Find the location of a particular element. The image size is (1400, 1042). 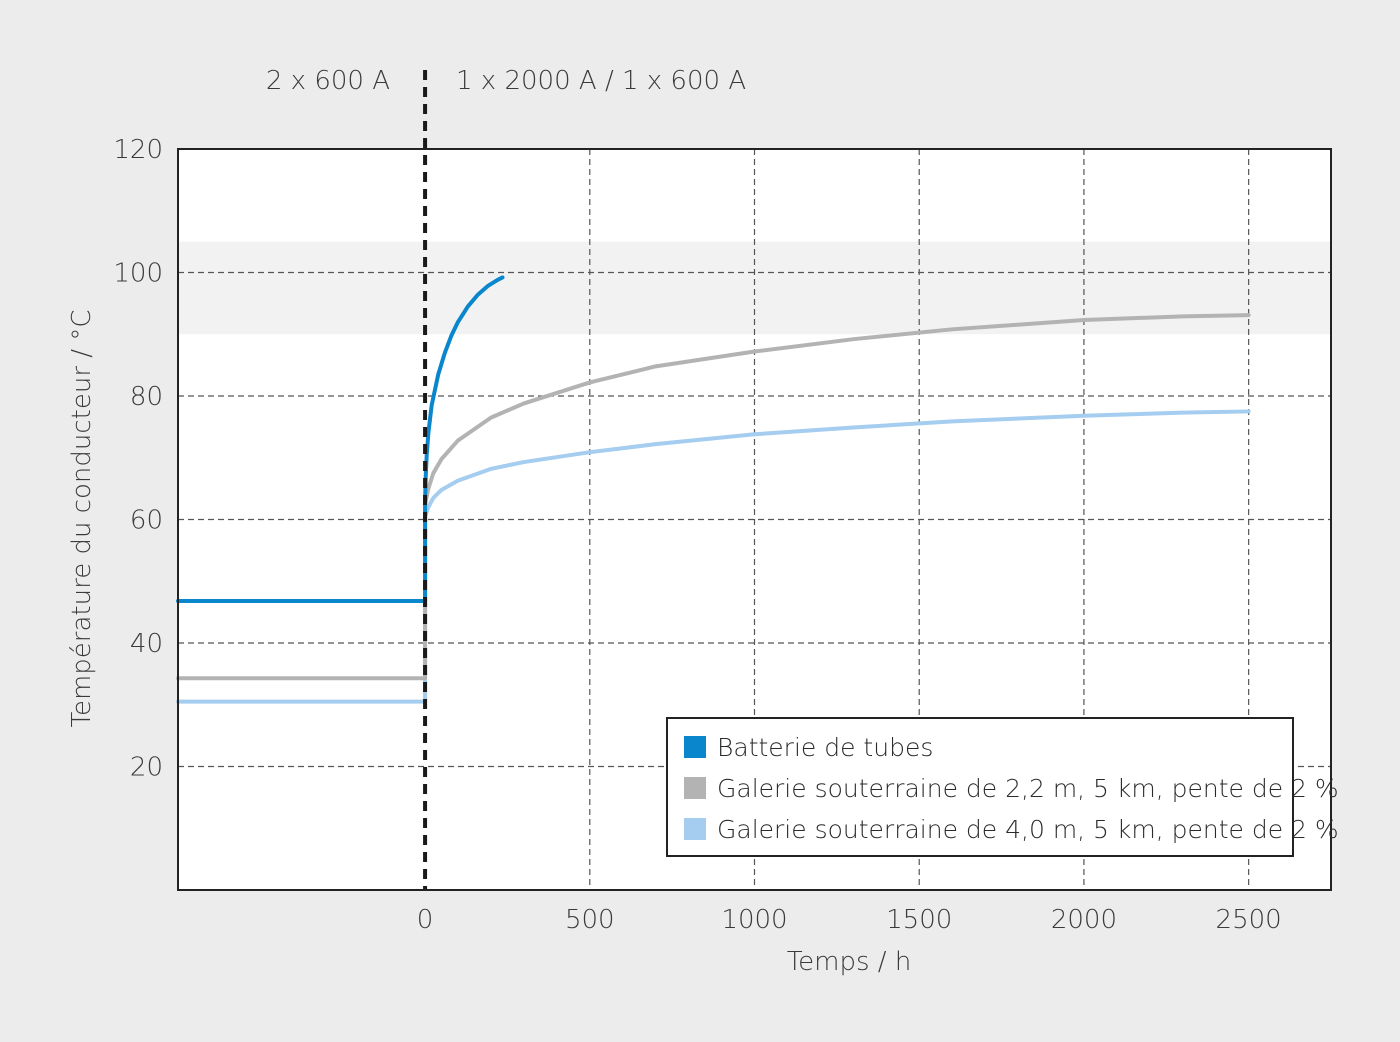

annotation-left-phase: 2 x 600 A is located at coordinates (328, 81).